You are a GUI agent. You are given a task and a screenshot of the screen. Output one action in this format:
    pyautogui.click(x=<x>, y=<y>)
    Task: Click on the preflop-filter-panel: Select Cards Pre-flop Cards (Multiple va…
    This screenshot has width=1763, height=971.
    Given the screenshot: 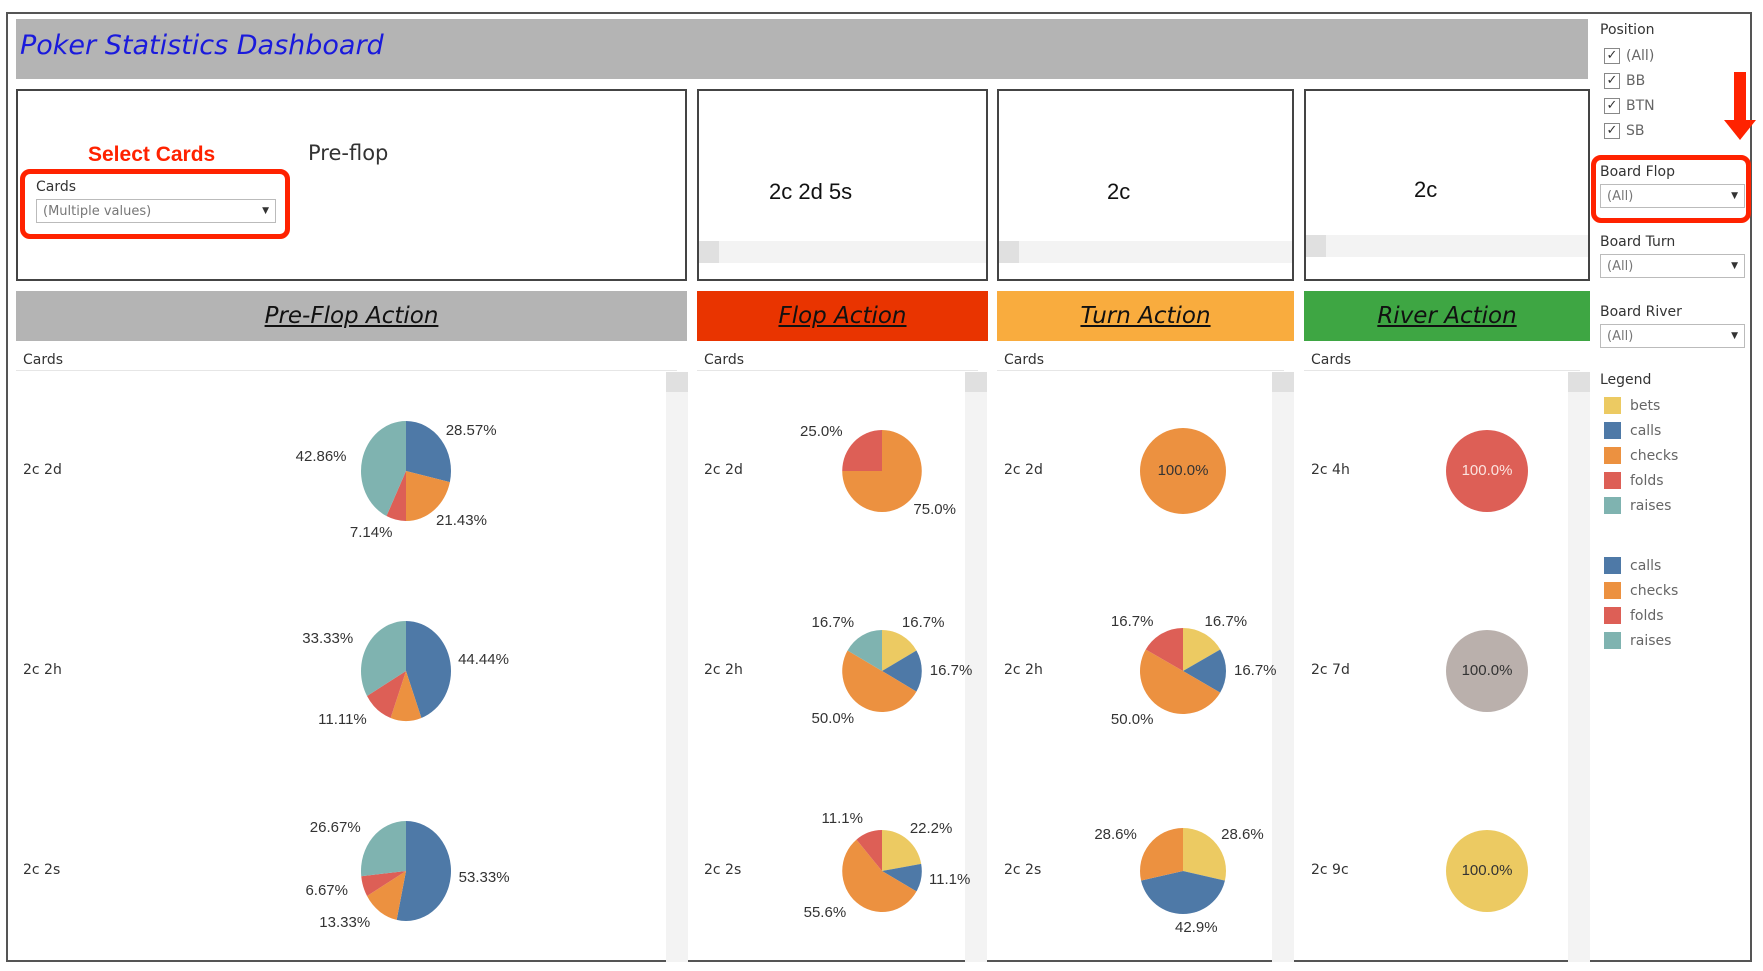 What is the action you would take?
    pyautogui.click(x=351, y=185)
    